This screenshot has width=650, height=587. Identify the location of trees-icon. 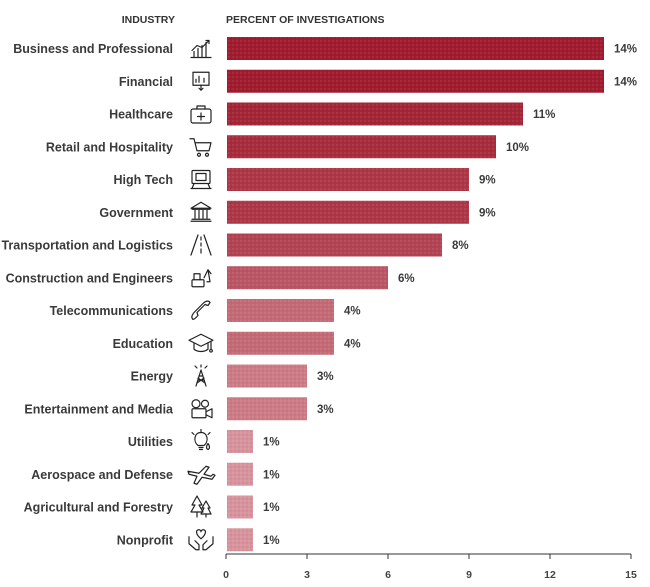
(201, 506).